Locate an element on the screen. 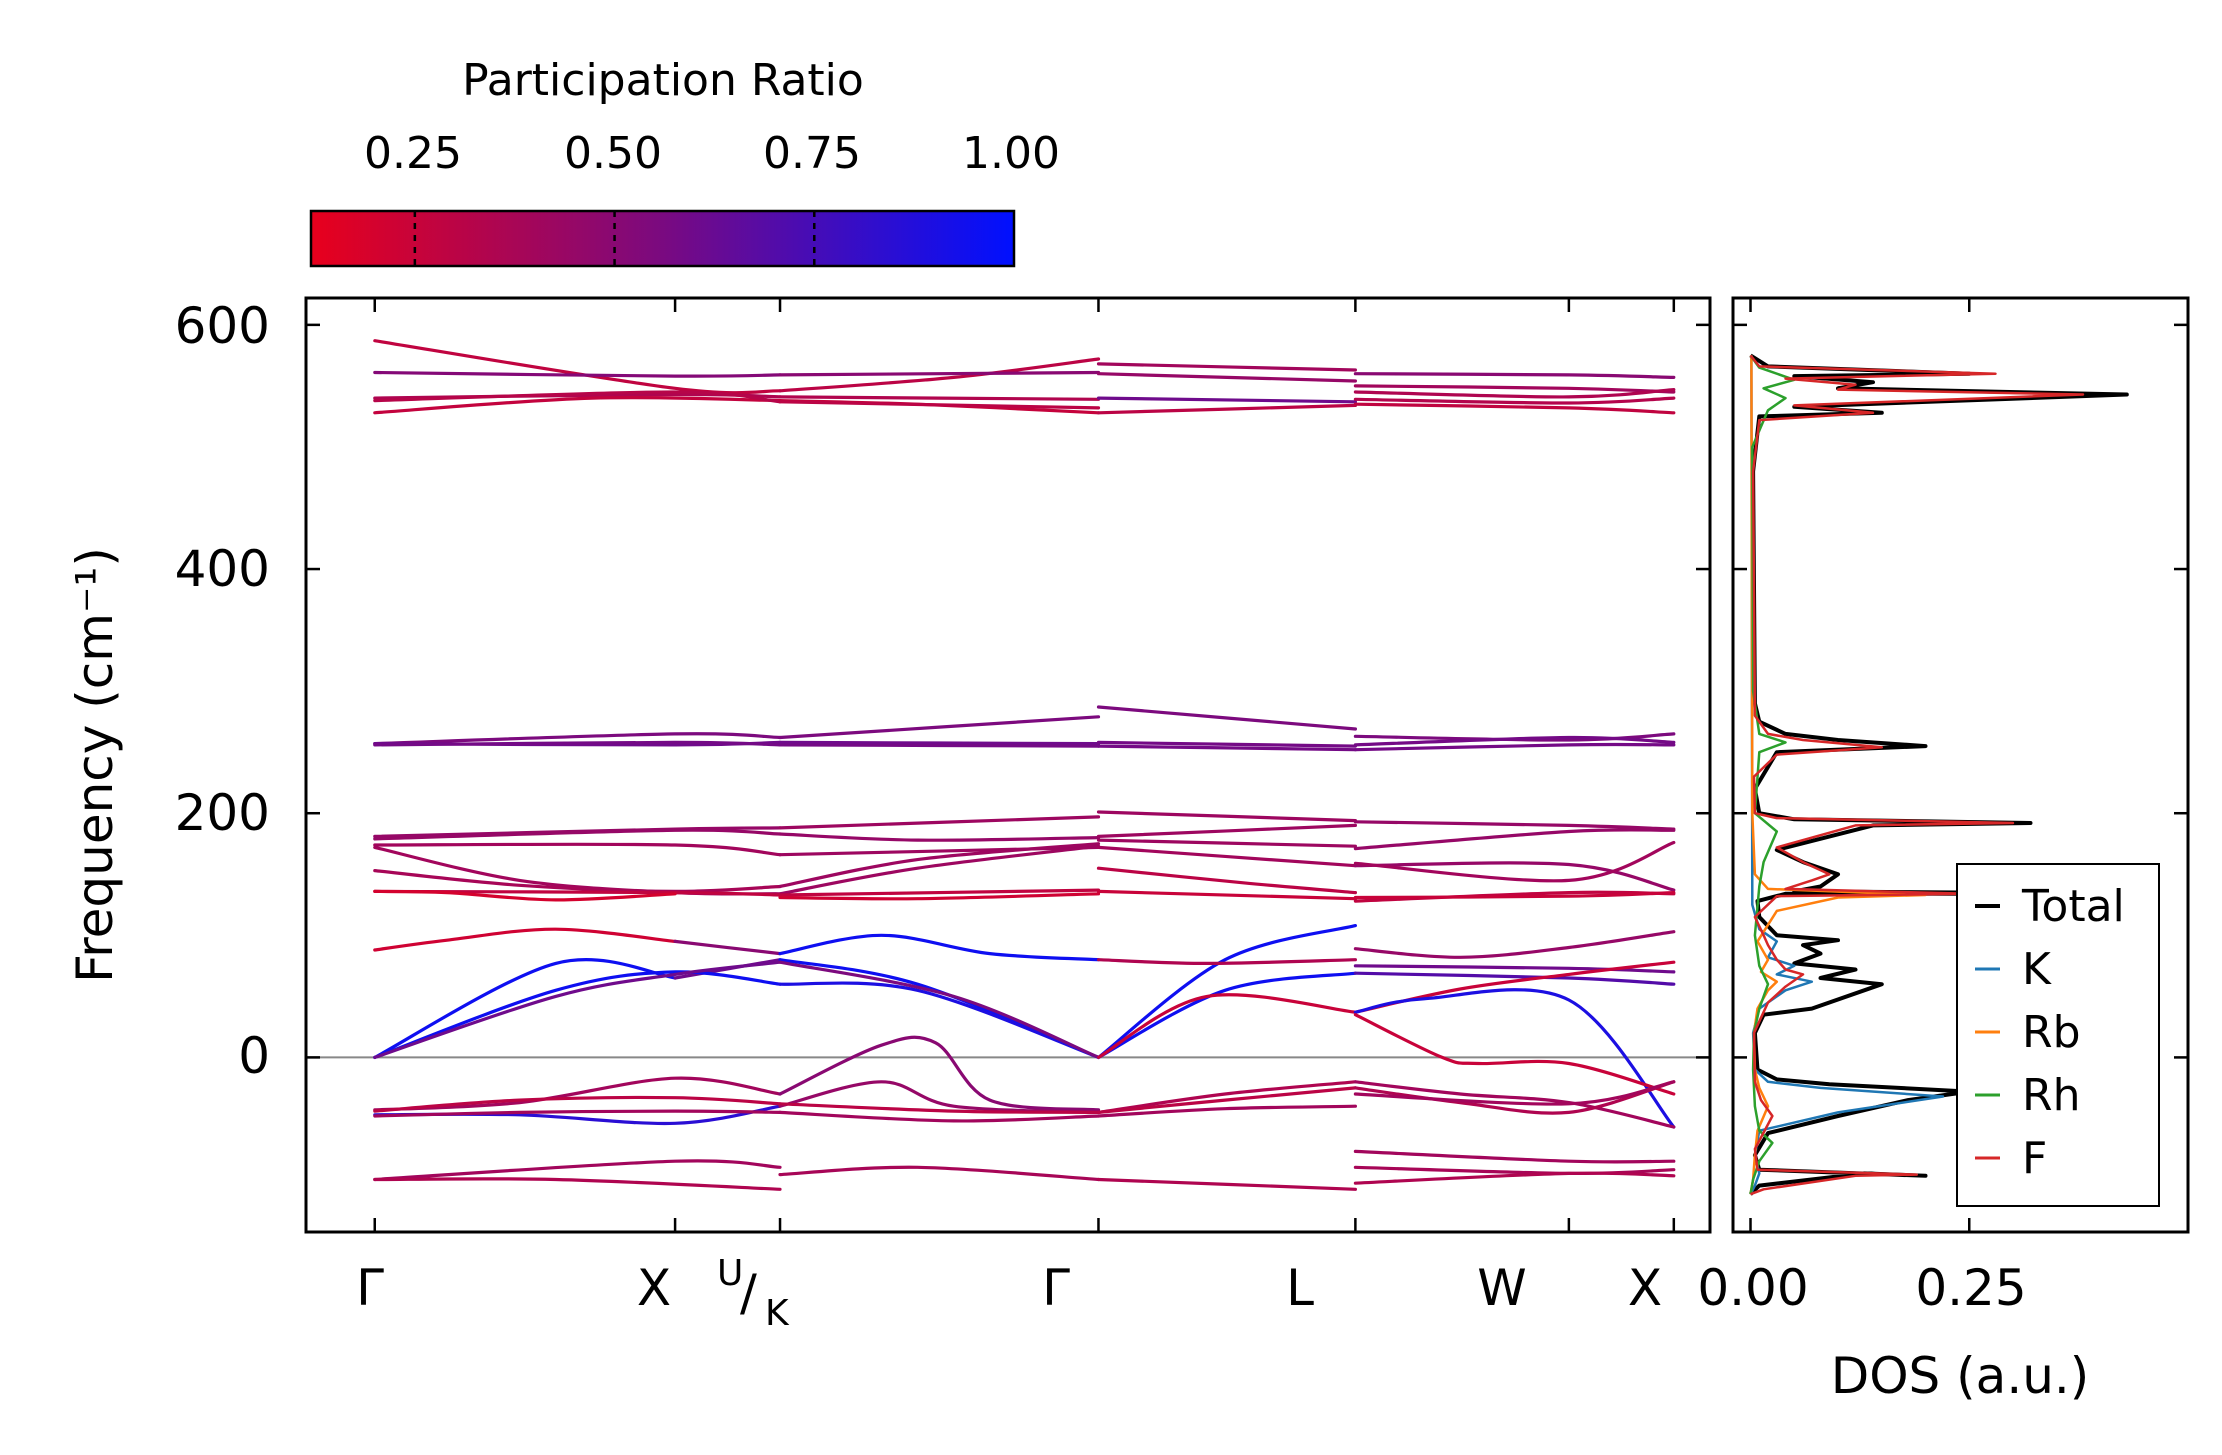 This screenshot has height=1455, width=2222. kpoint-label-u: U is located at coordinates (730, 1273).